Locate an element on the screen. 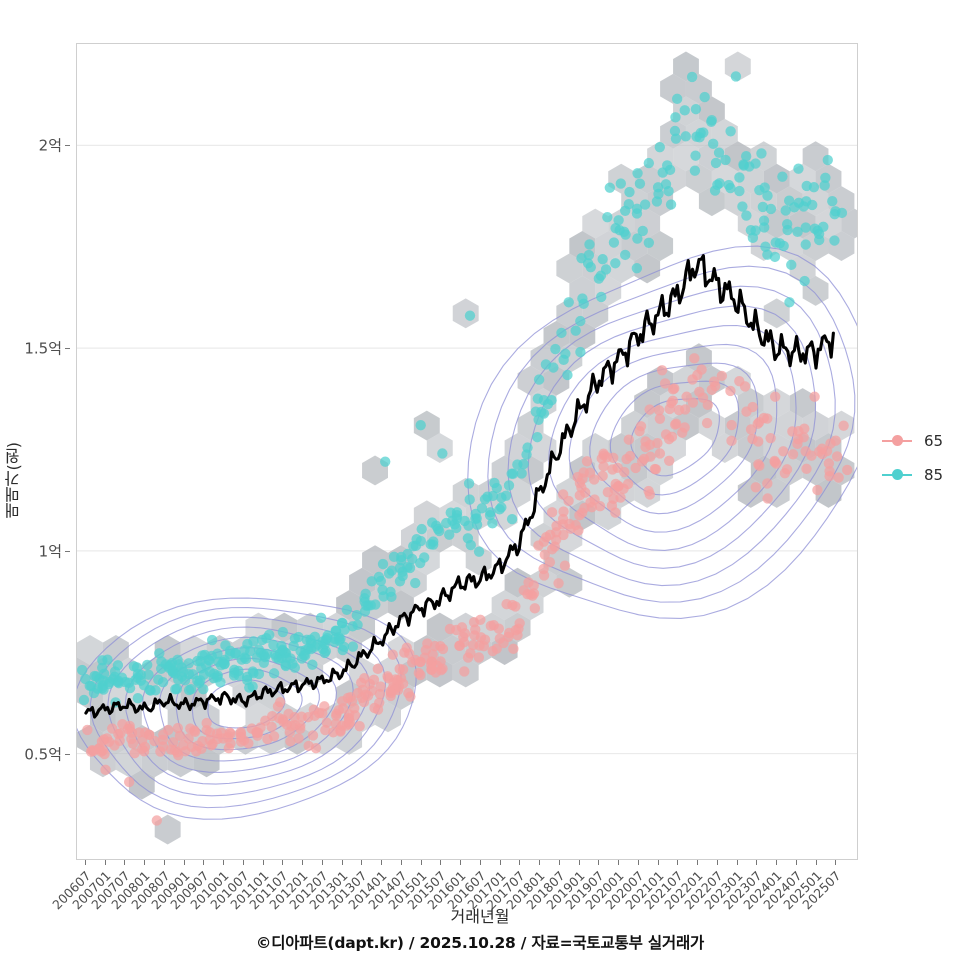 This screenshot has height=960, width=960. y-axis-title-text: 매매가(원) is located at coordinates (13, 480).